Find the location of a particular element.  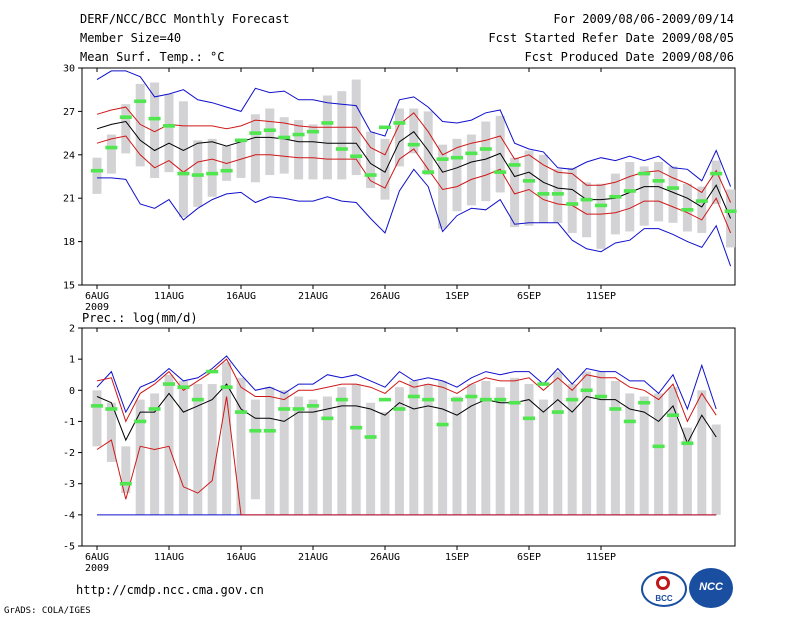

precipitation-ytick-label: 0 is located at coordinates (72, 391).